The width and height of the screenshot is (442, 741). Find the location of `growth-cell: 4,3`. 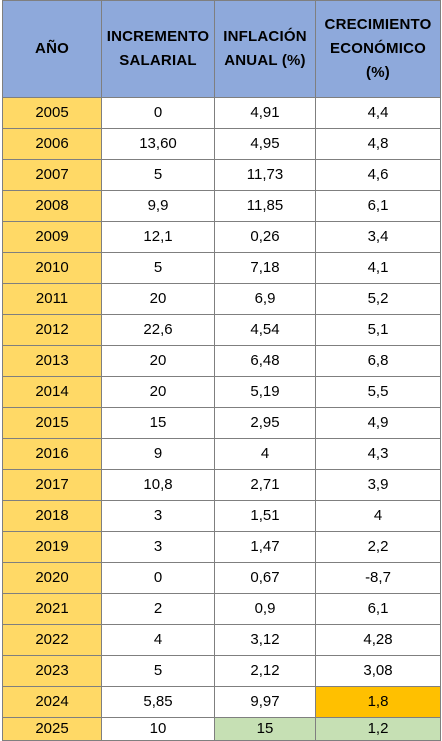

growth-cell: 4,3 is located at coordinates (378, 454).